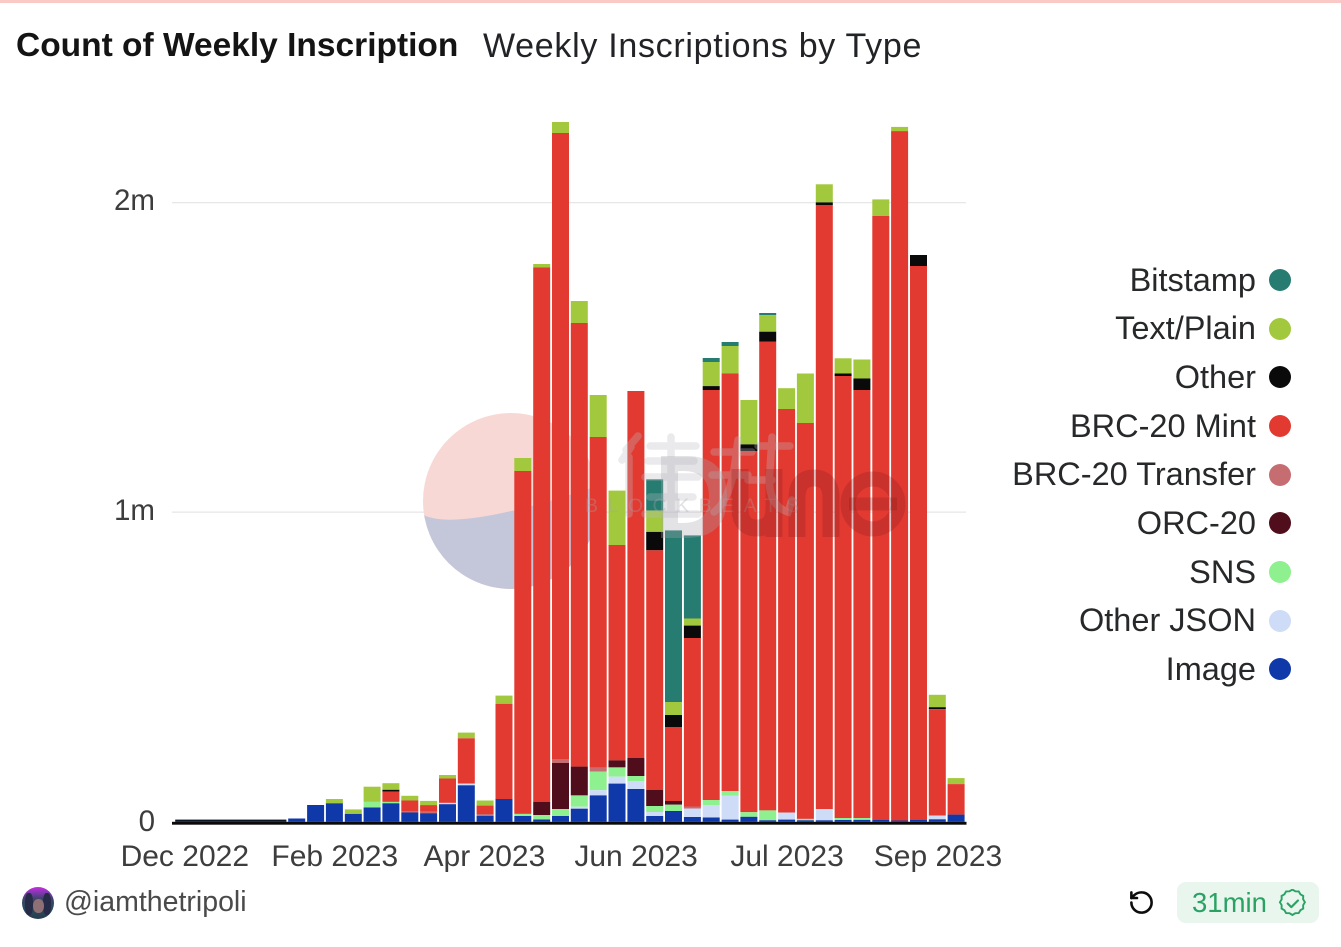 The width and height of the screenshot is (1341, 947). What do you see at coordinates (635, 856) in the screenshot?
I see `svg-text: Jun 2023` at bounding box center [635, 856].